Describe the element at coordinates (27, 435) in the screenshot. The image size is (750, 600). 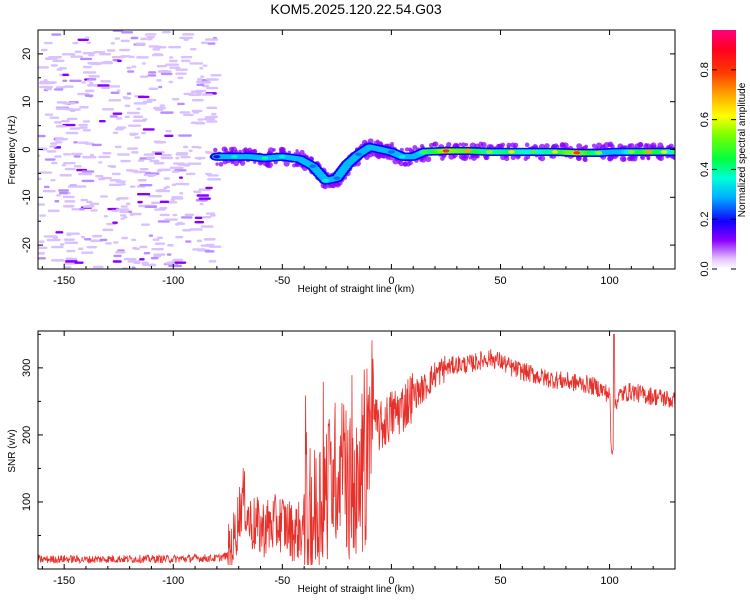
I see `y-tick-label: 200` at that location.